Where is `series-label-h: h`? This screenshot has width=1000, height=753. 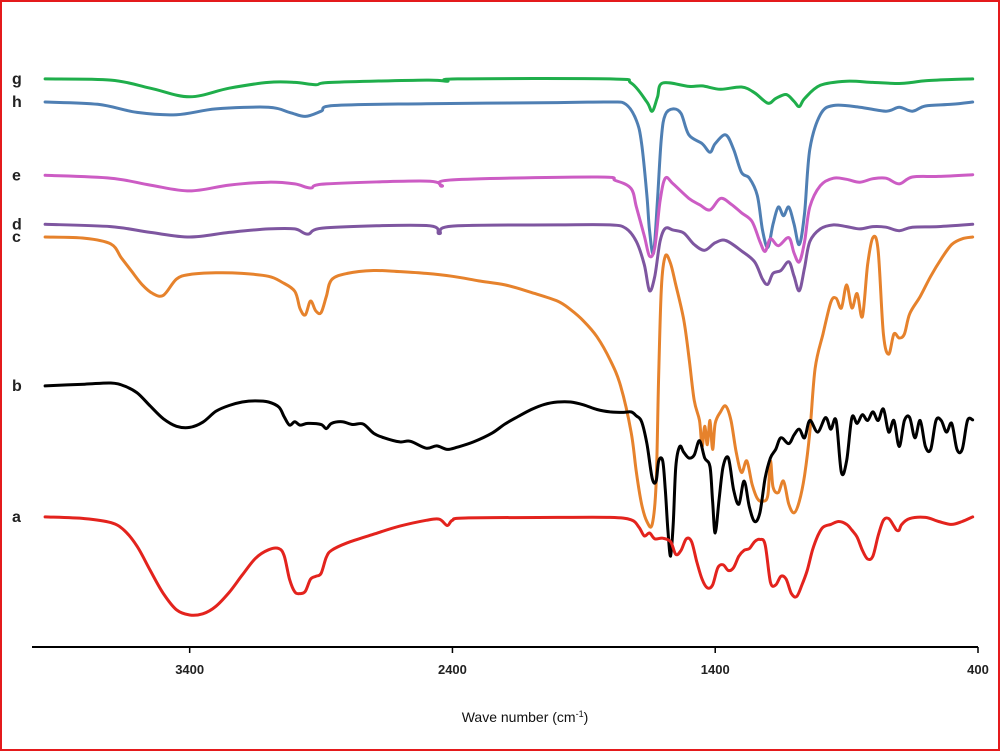 series-label-h: h is located at coordinates (17, 102).